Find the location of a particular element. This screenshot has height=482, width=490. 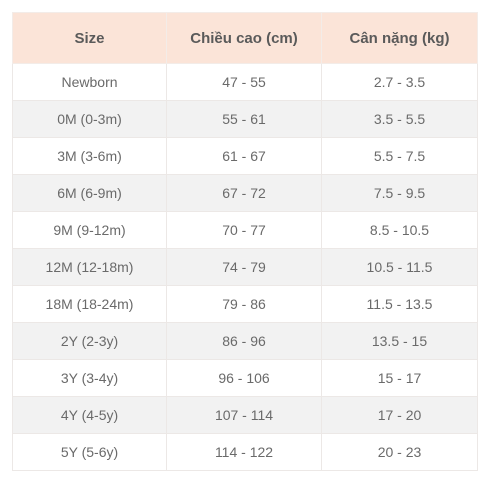

table-header-row: Size Chiều cao (cm) Cân nặng (kg) is located at coordinates (245, 38).